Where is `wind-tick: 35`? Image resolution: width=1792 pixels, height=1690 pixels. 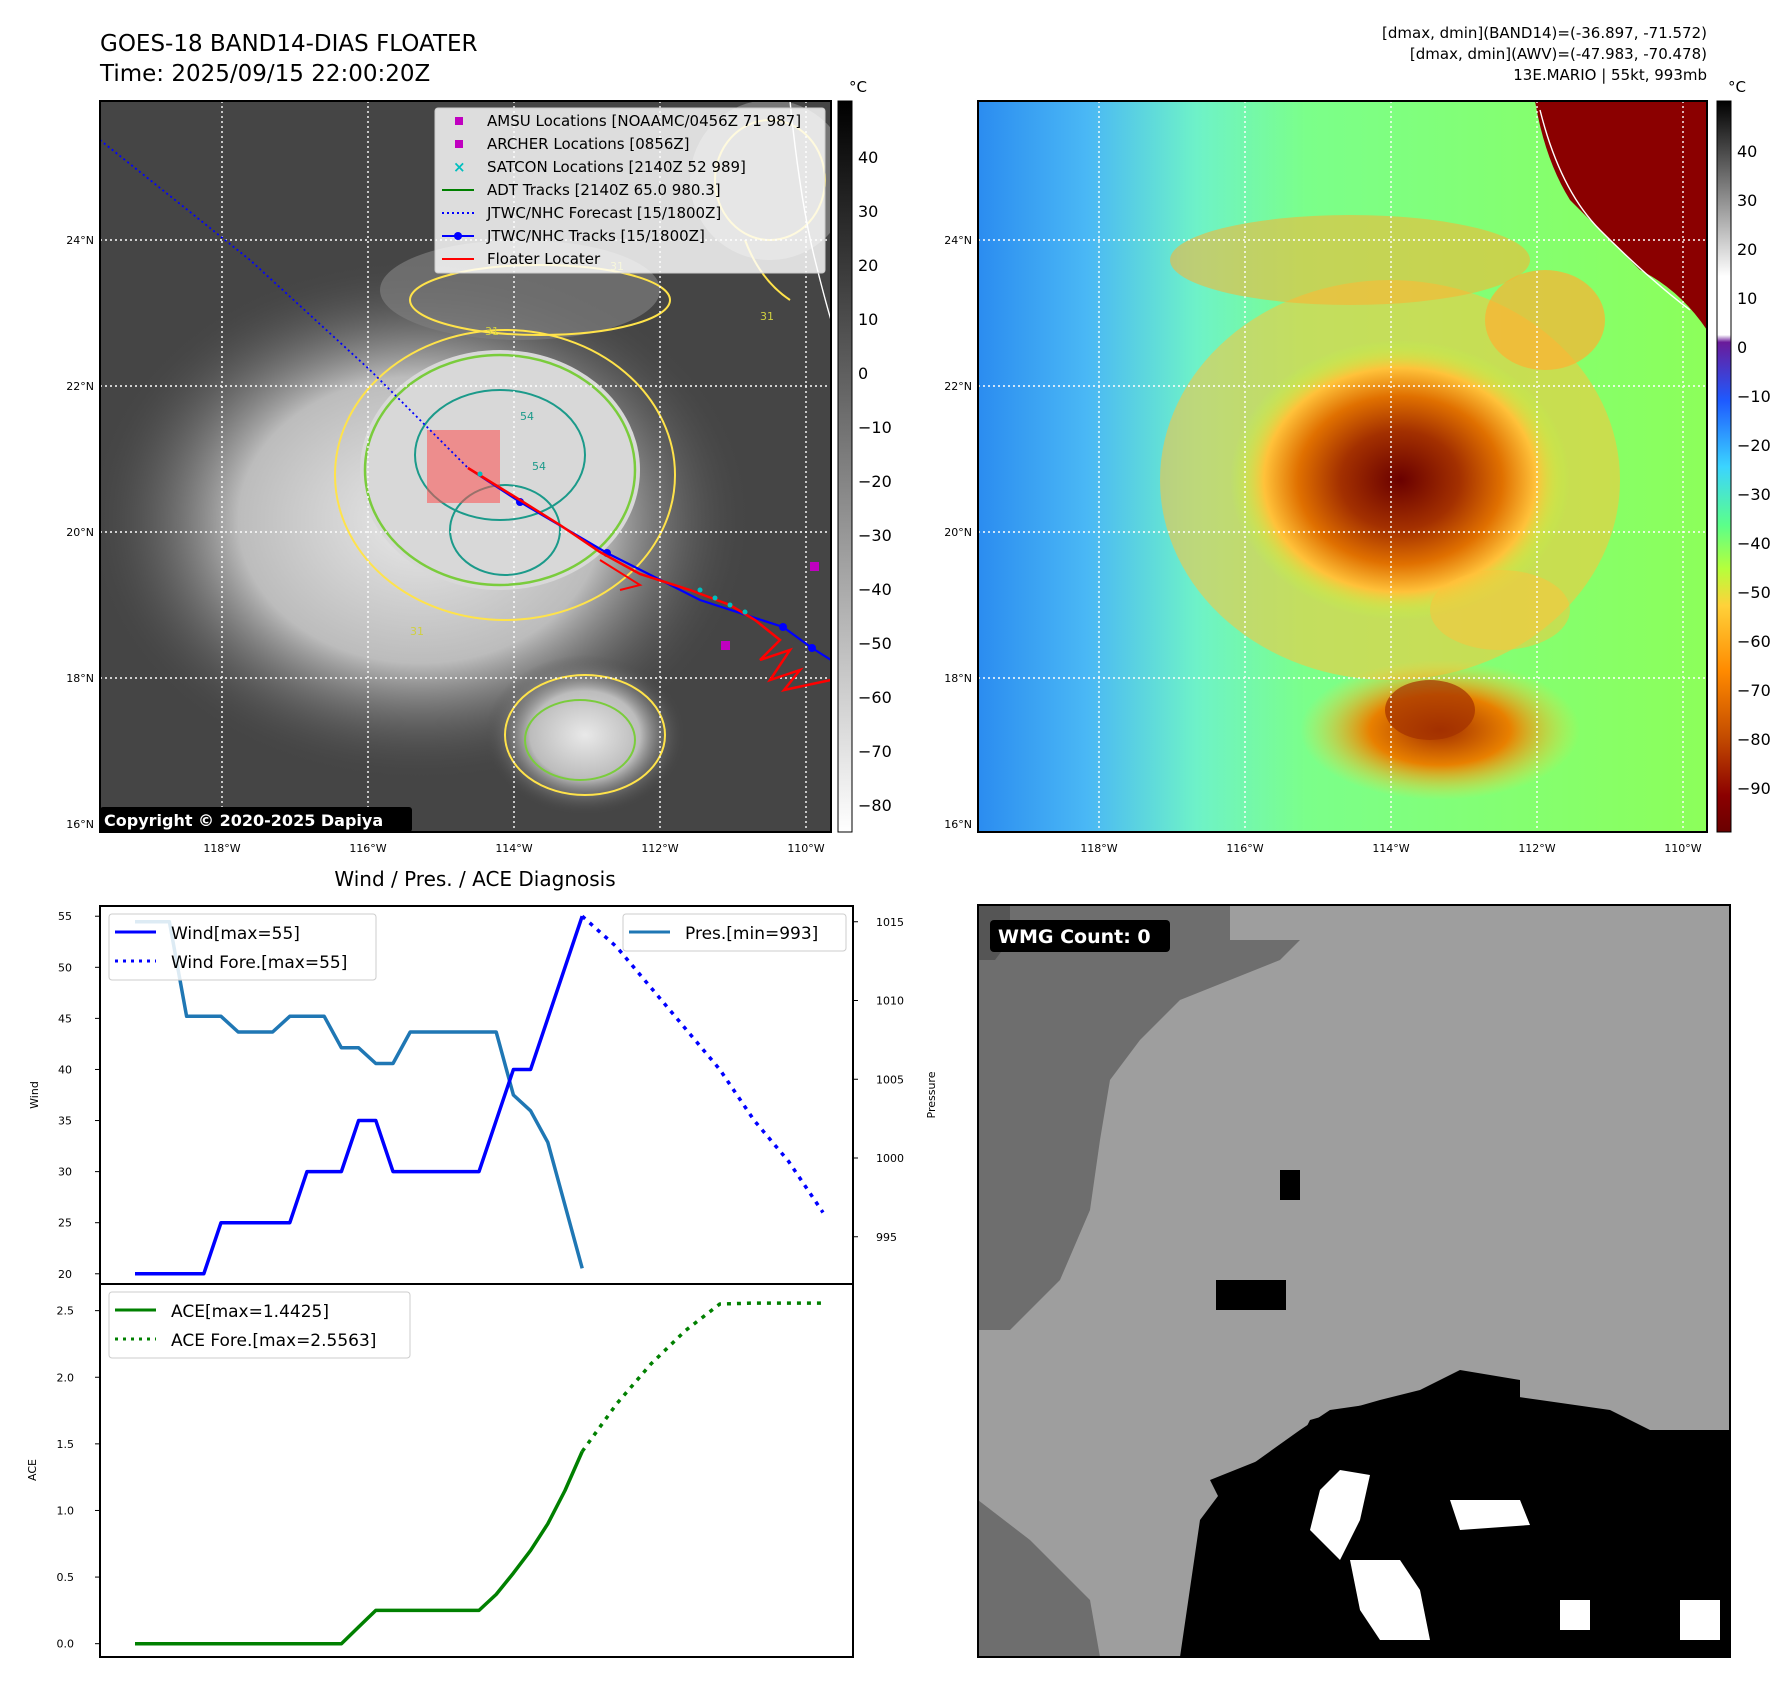
wind-tick: 35 is located at coordinates (65, 1121).